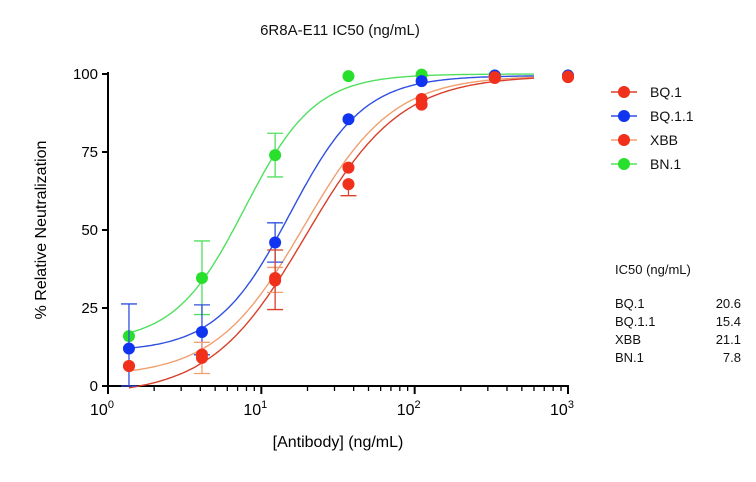 The width and height of the screenshot is (756, 482). What do you see at coordinates (678, 358) in the screenshot?
I see `ic50-row: BN.1 7.8` at bounding box center [678, 358].